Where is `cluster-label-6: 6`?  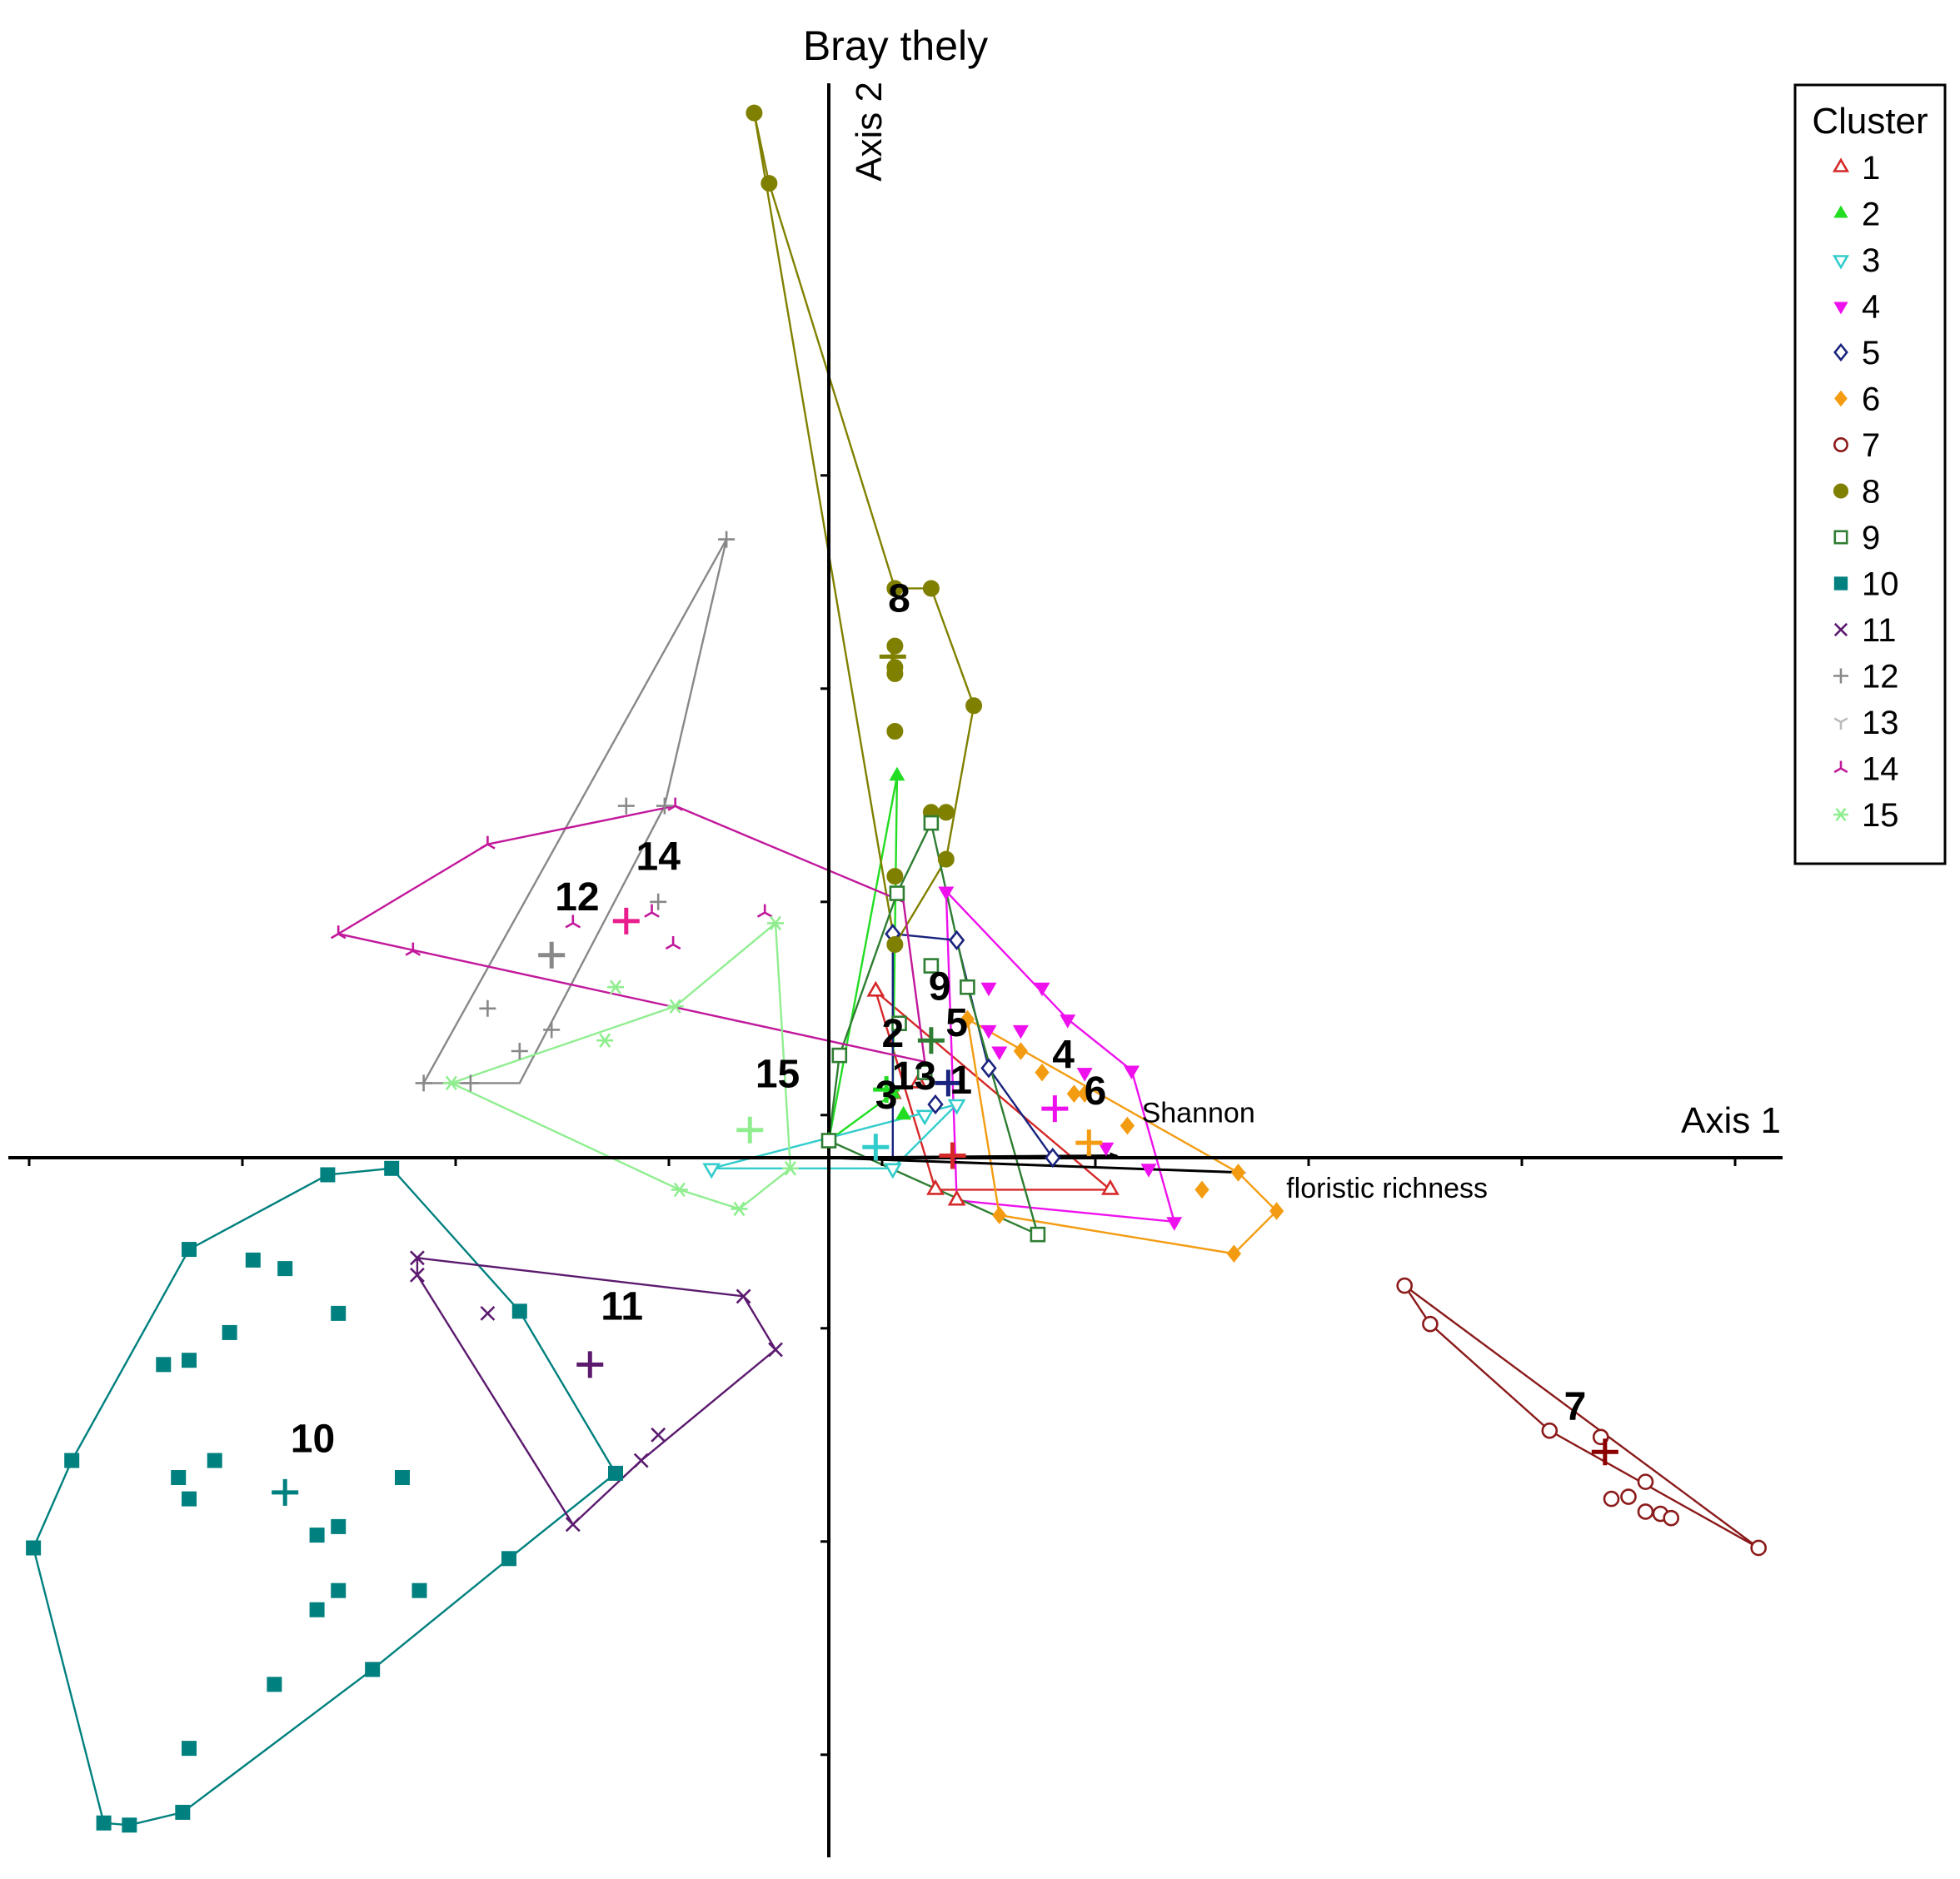
cluster-label-6: 6 is located at coordinates (1096, 1092).